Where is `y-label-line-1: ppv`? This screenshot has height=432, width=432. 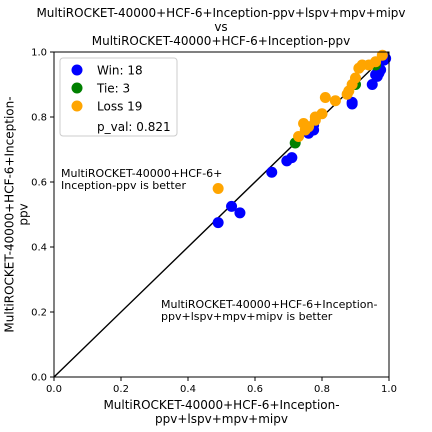
y-label-line-1: ppv is located at coordinates (24, 214).